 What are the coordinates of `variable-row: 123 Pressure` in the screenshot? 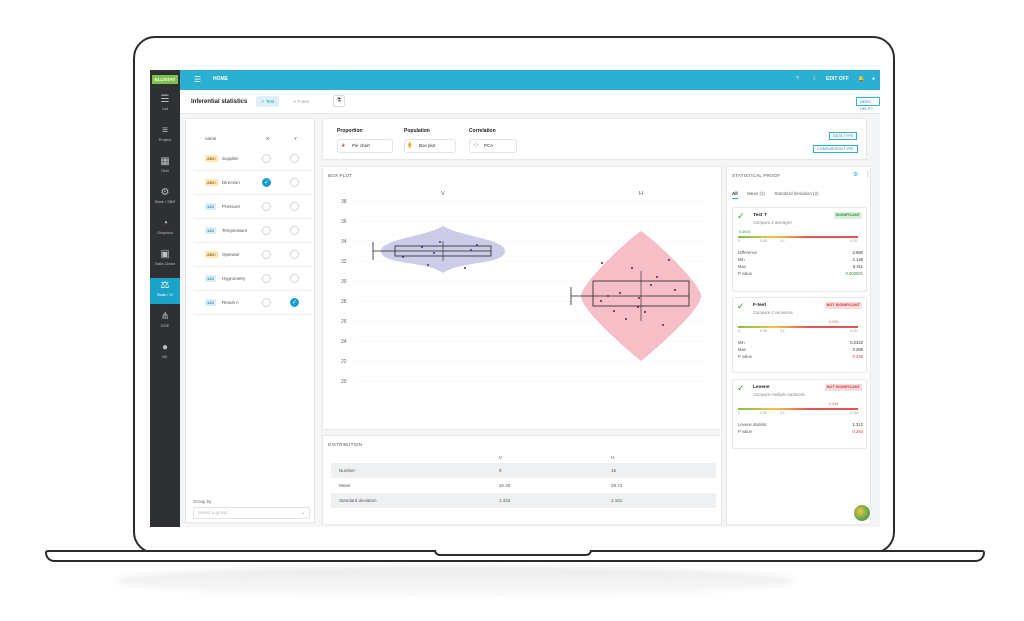 It's located at (253, 207).